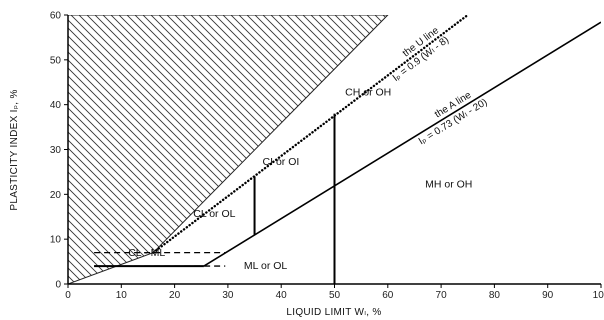 Image resolution: width=604 pixels, height=320 pixels. What do you see at coordinates (58, 285) in the screenshot?
I see `y-tick-label: 0` at bounding box center [58, 285].